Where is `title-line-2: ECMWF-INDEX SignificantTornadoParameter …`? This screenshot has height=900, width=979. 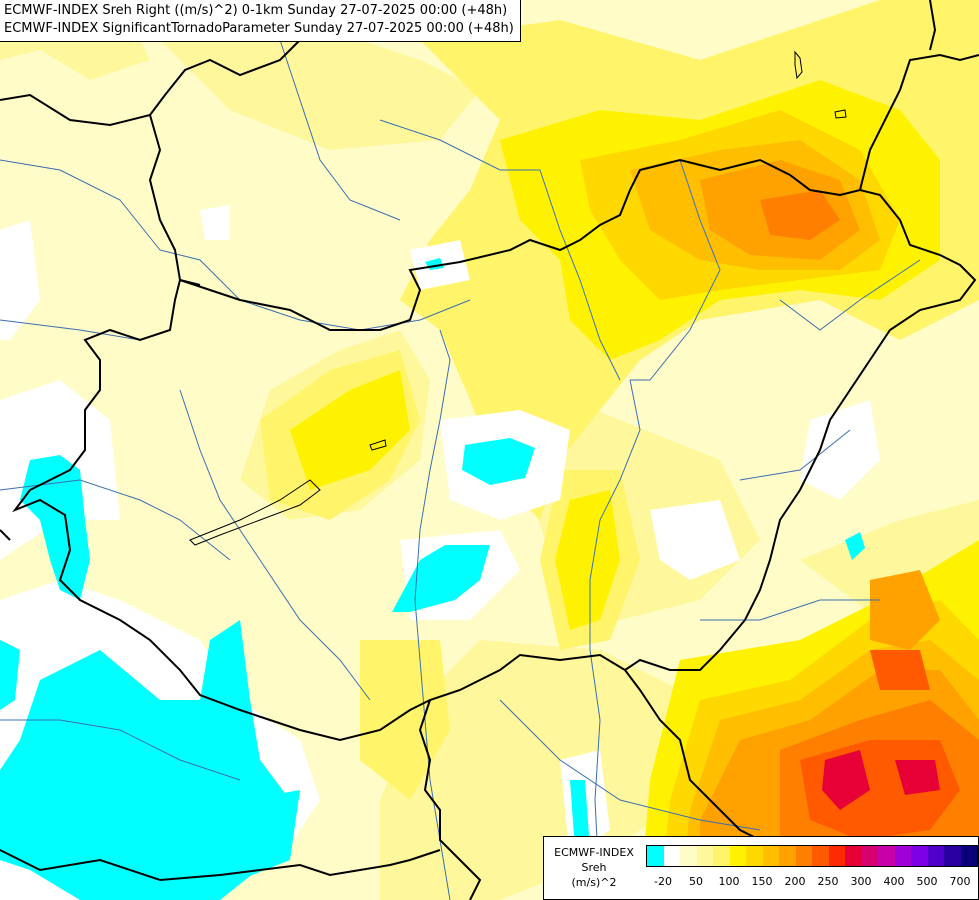 title-line-2: ECMWF-INDEX SignificantTornadoParameter … is located at coordinates (259, 28).